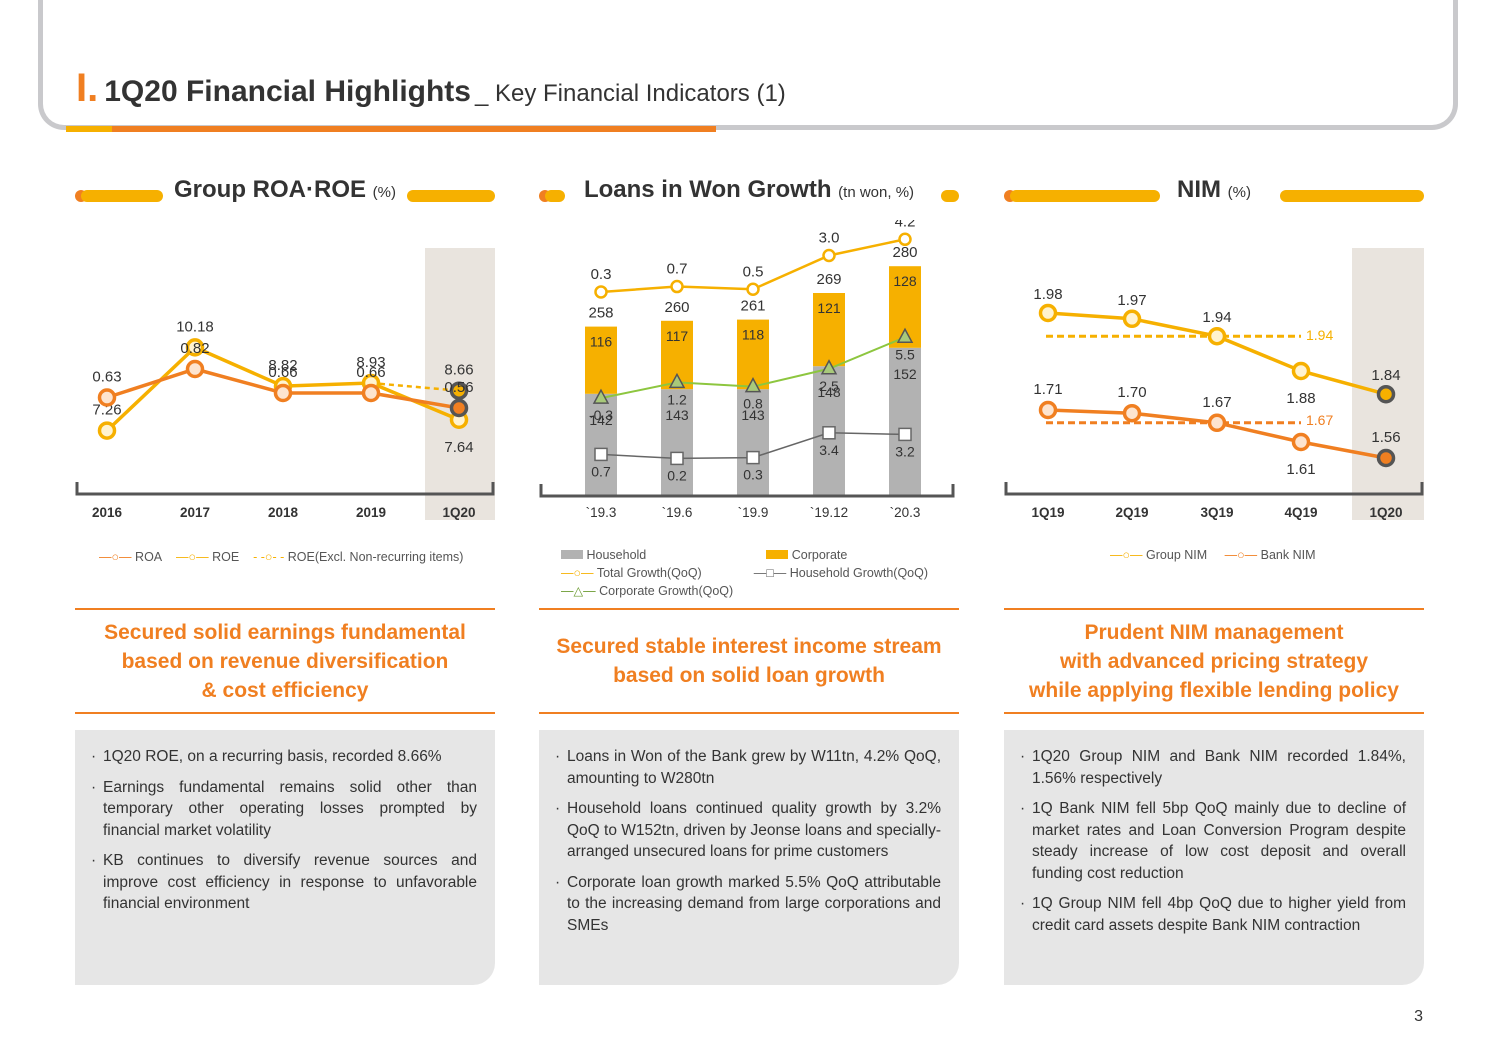  I want to click on total-value-label: 261, so click(752, 306).